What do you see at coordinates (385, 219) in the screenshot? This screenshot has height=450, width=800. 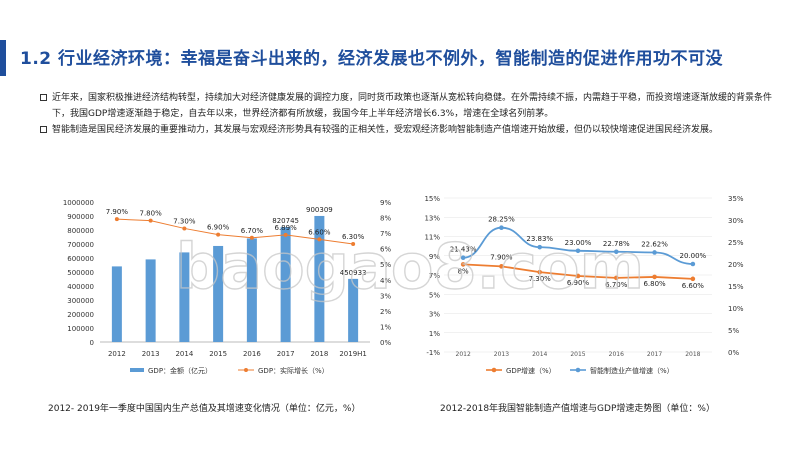 I see `y-right-tick-label: 8%` at bounding box center [385, 219].